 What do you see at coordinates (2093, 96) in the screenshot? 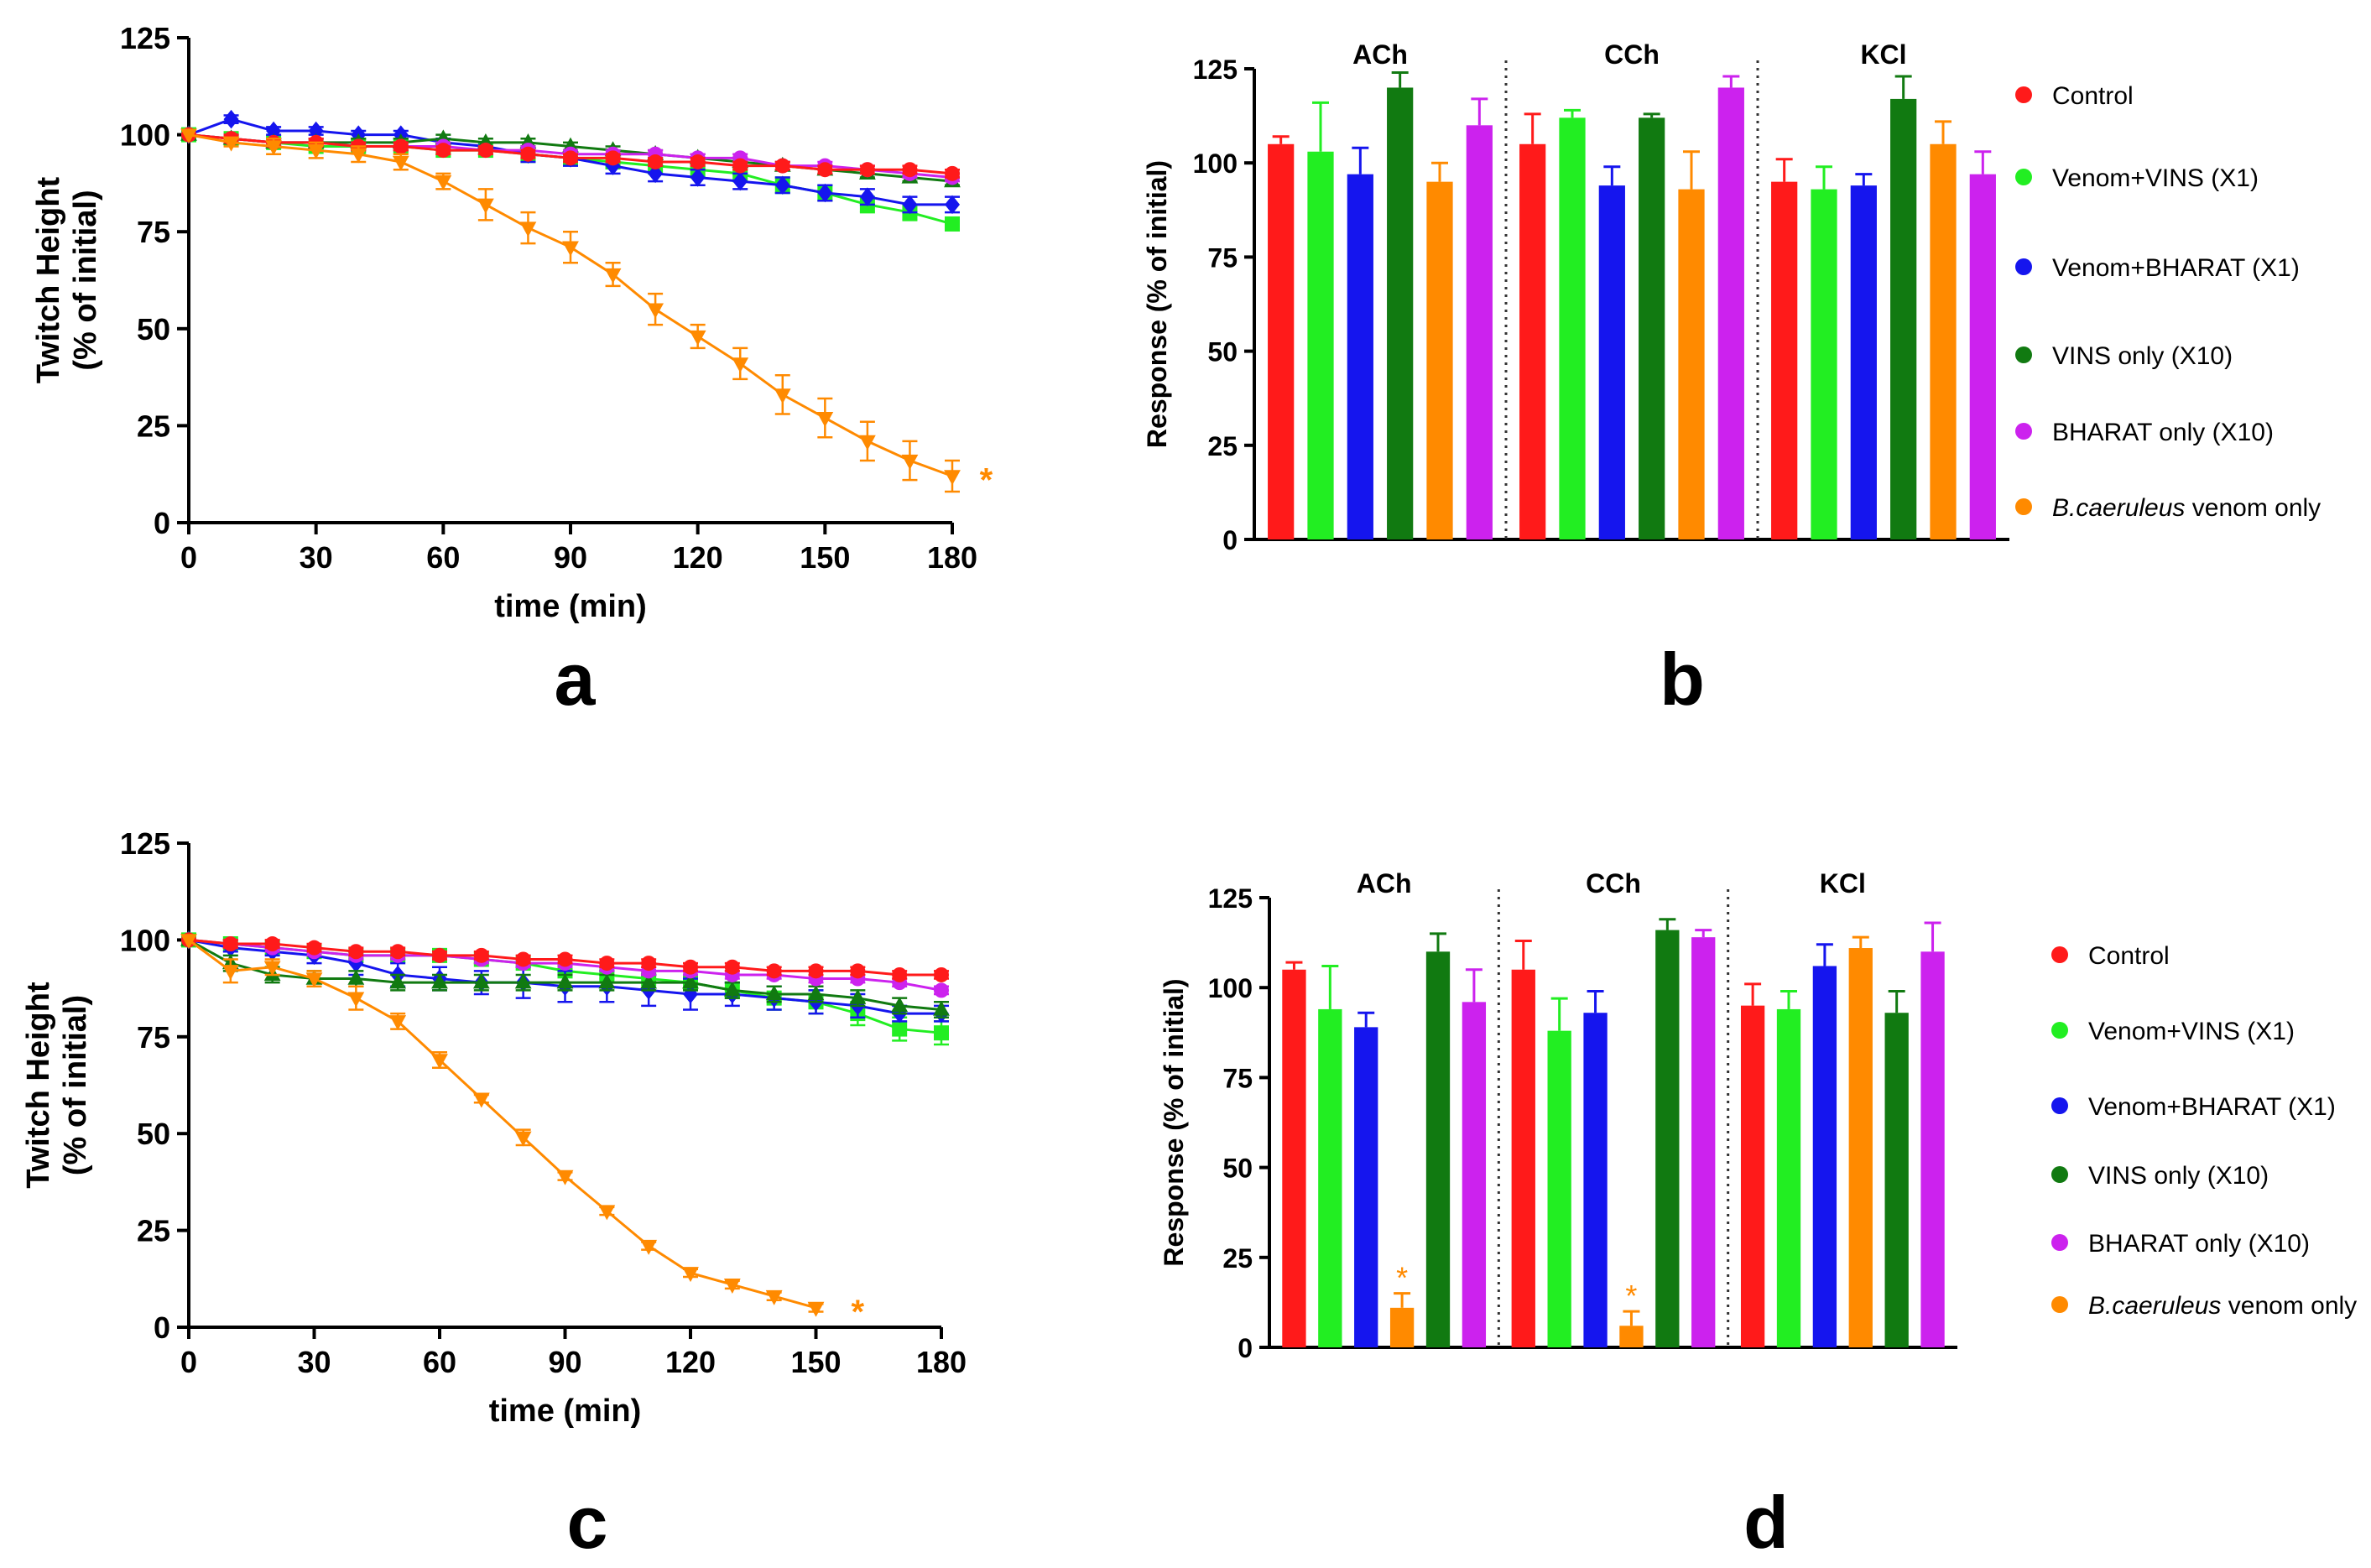
I see `legend-label-control: Control` at bounding box center [2093, 96].